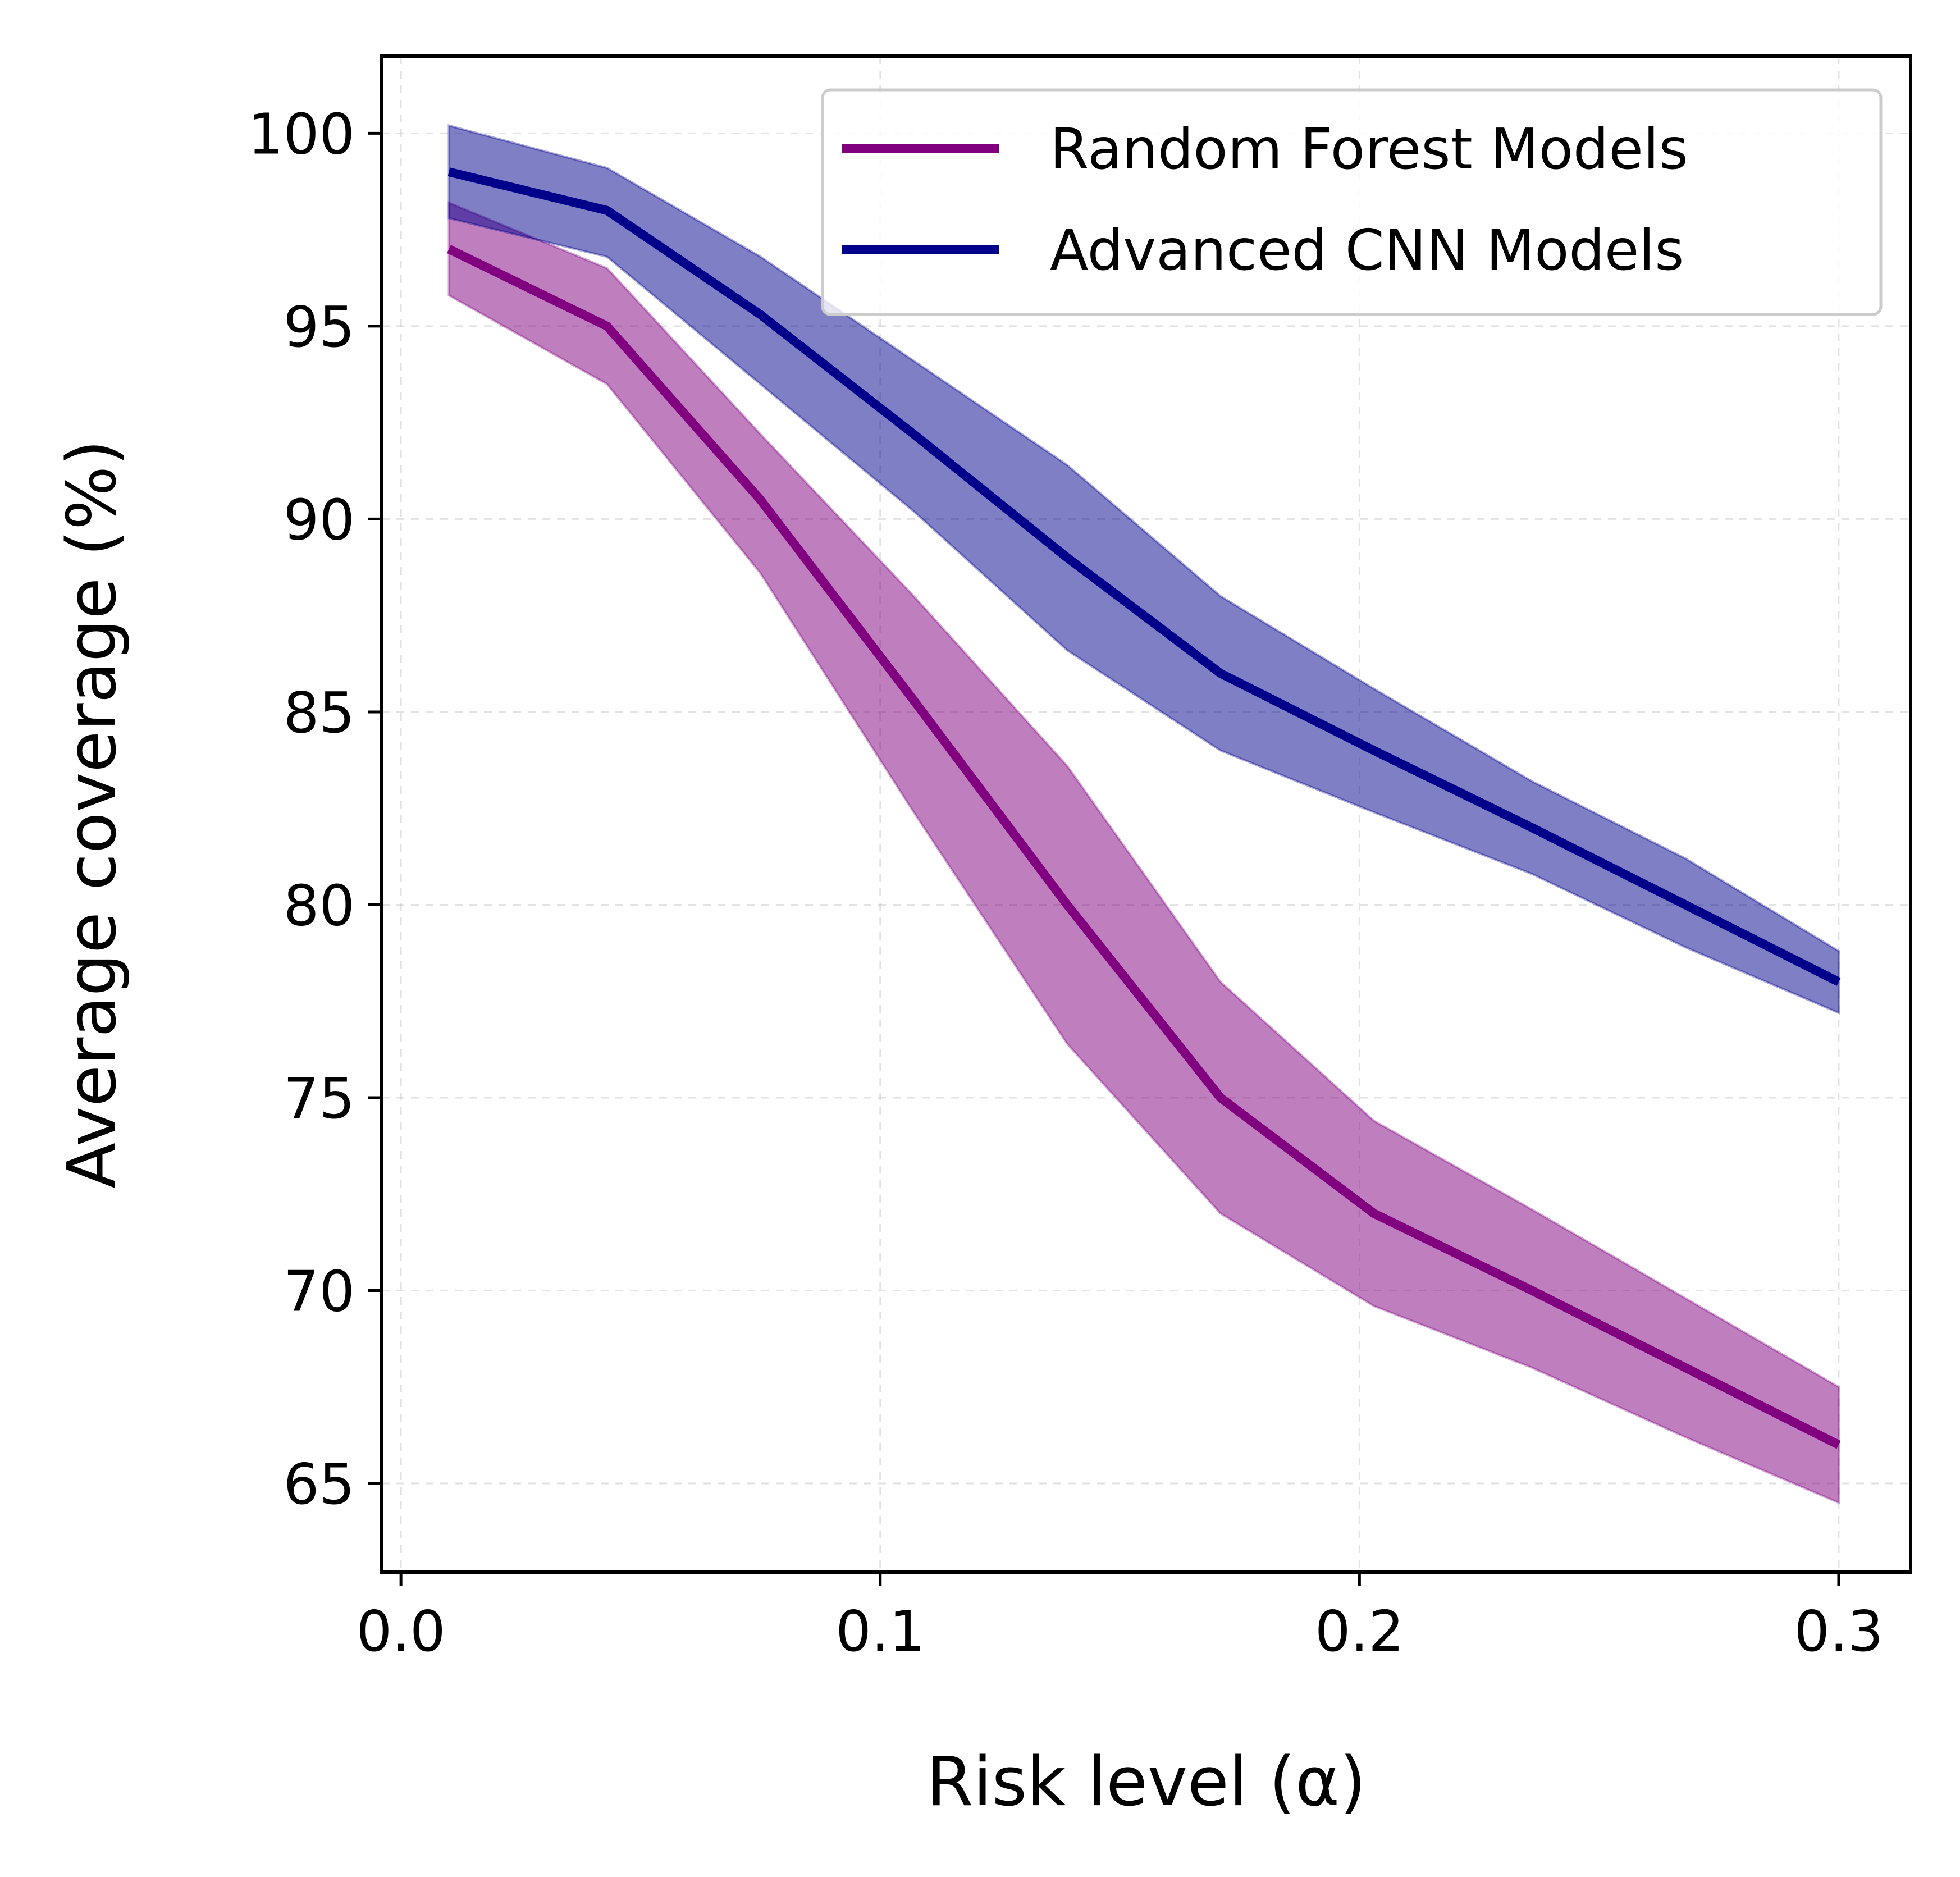  What do you see at coordinates (319, 327) in the screenshot?
I see `y-tick-label-6: 95` at bounding box center [319, 327].